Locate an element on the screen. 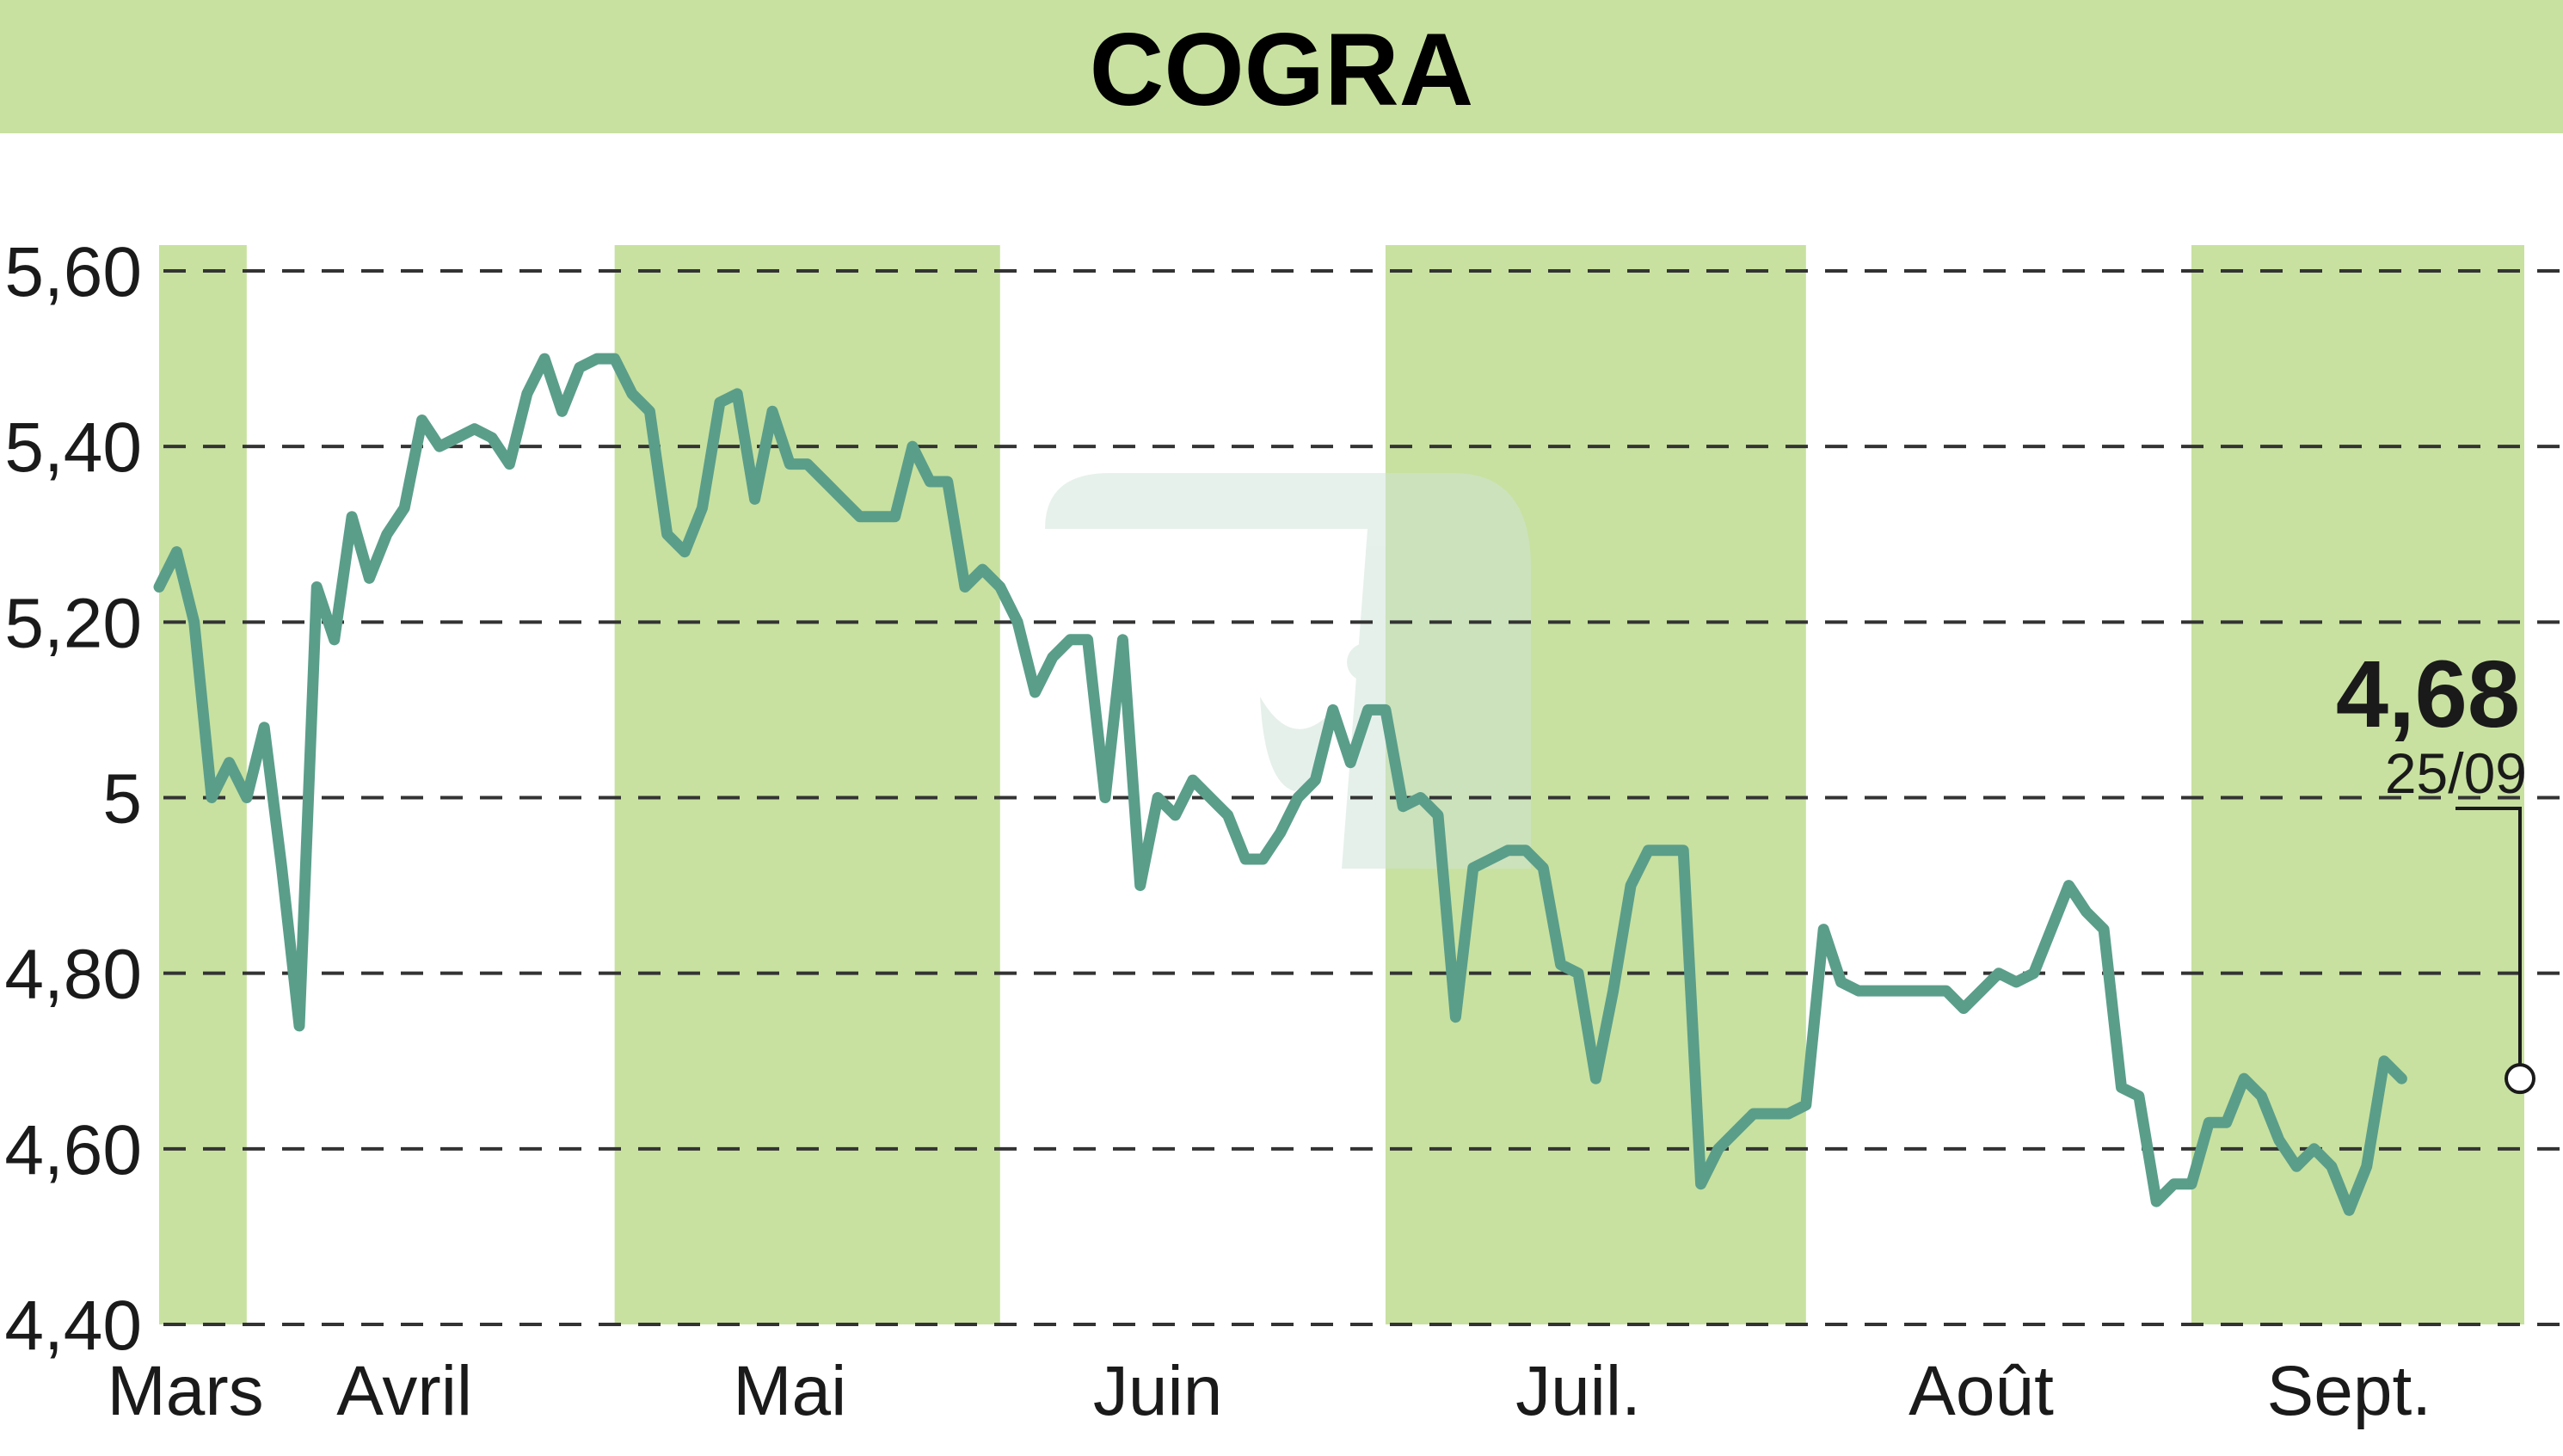  month-label-juil: Juil. is located at coordinates (1578, 1391).